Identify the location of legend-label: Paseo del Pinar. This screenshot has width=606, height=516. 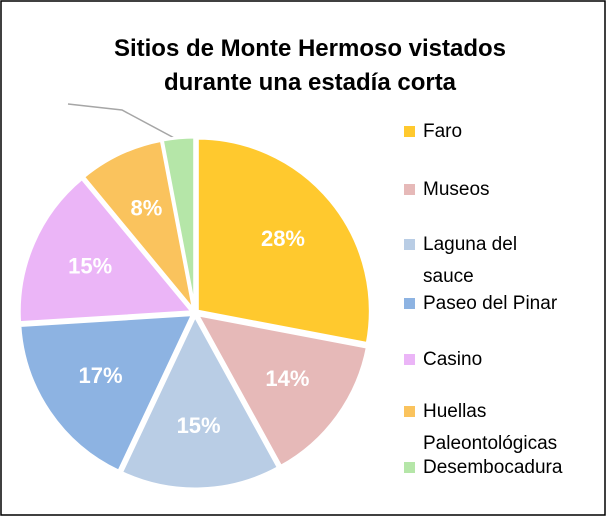
(490, 303).